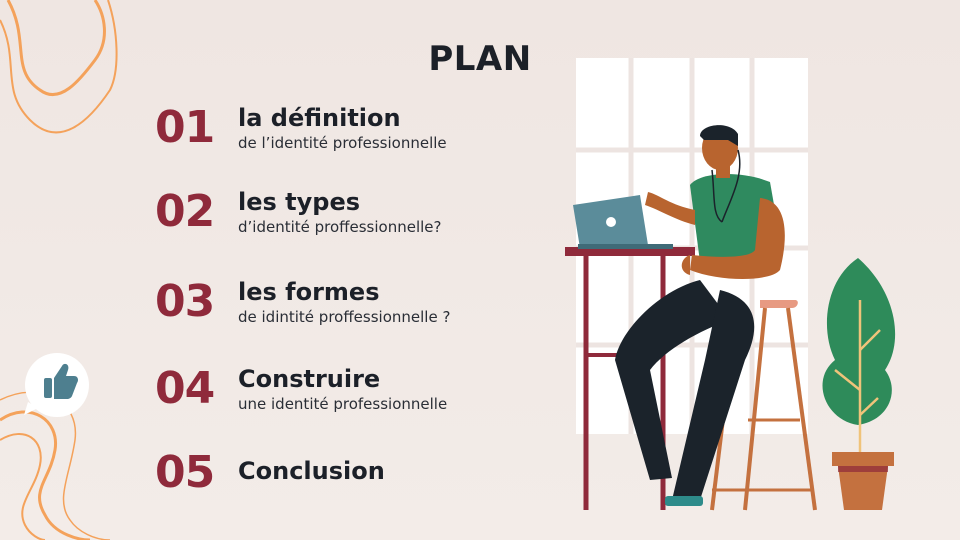 This screenshot has width=960, height=540. What do you see at coordinates (309, 379) in the screenshot?
I see `item-heading: Construire` at bounding box center [309, 379].